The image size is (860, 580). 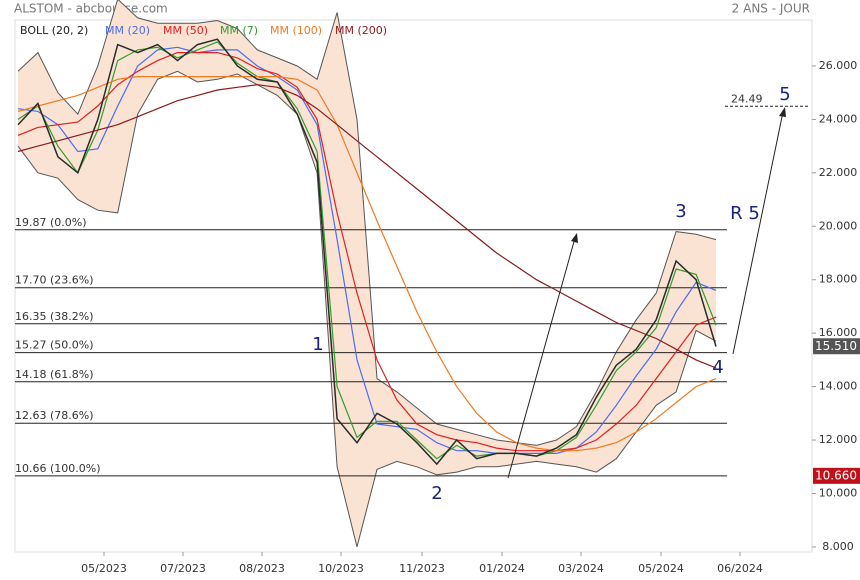 I want to click on x-tick-label: 05/2023, so click(x=104, y=568).